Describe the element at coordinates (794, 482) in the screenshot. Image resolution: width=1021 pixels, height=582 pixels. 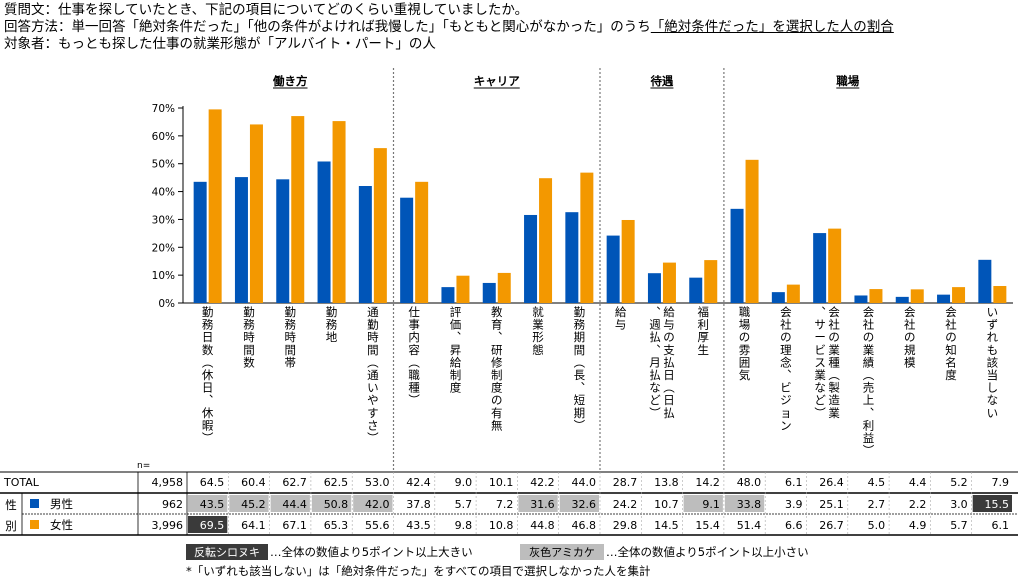
I see `total-value: 6.1` at that location.